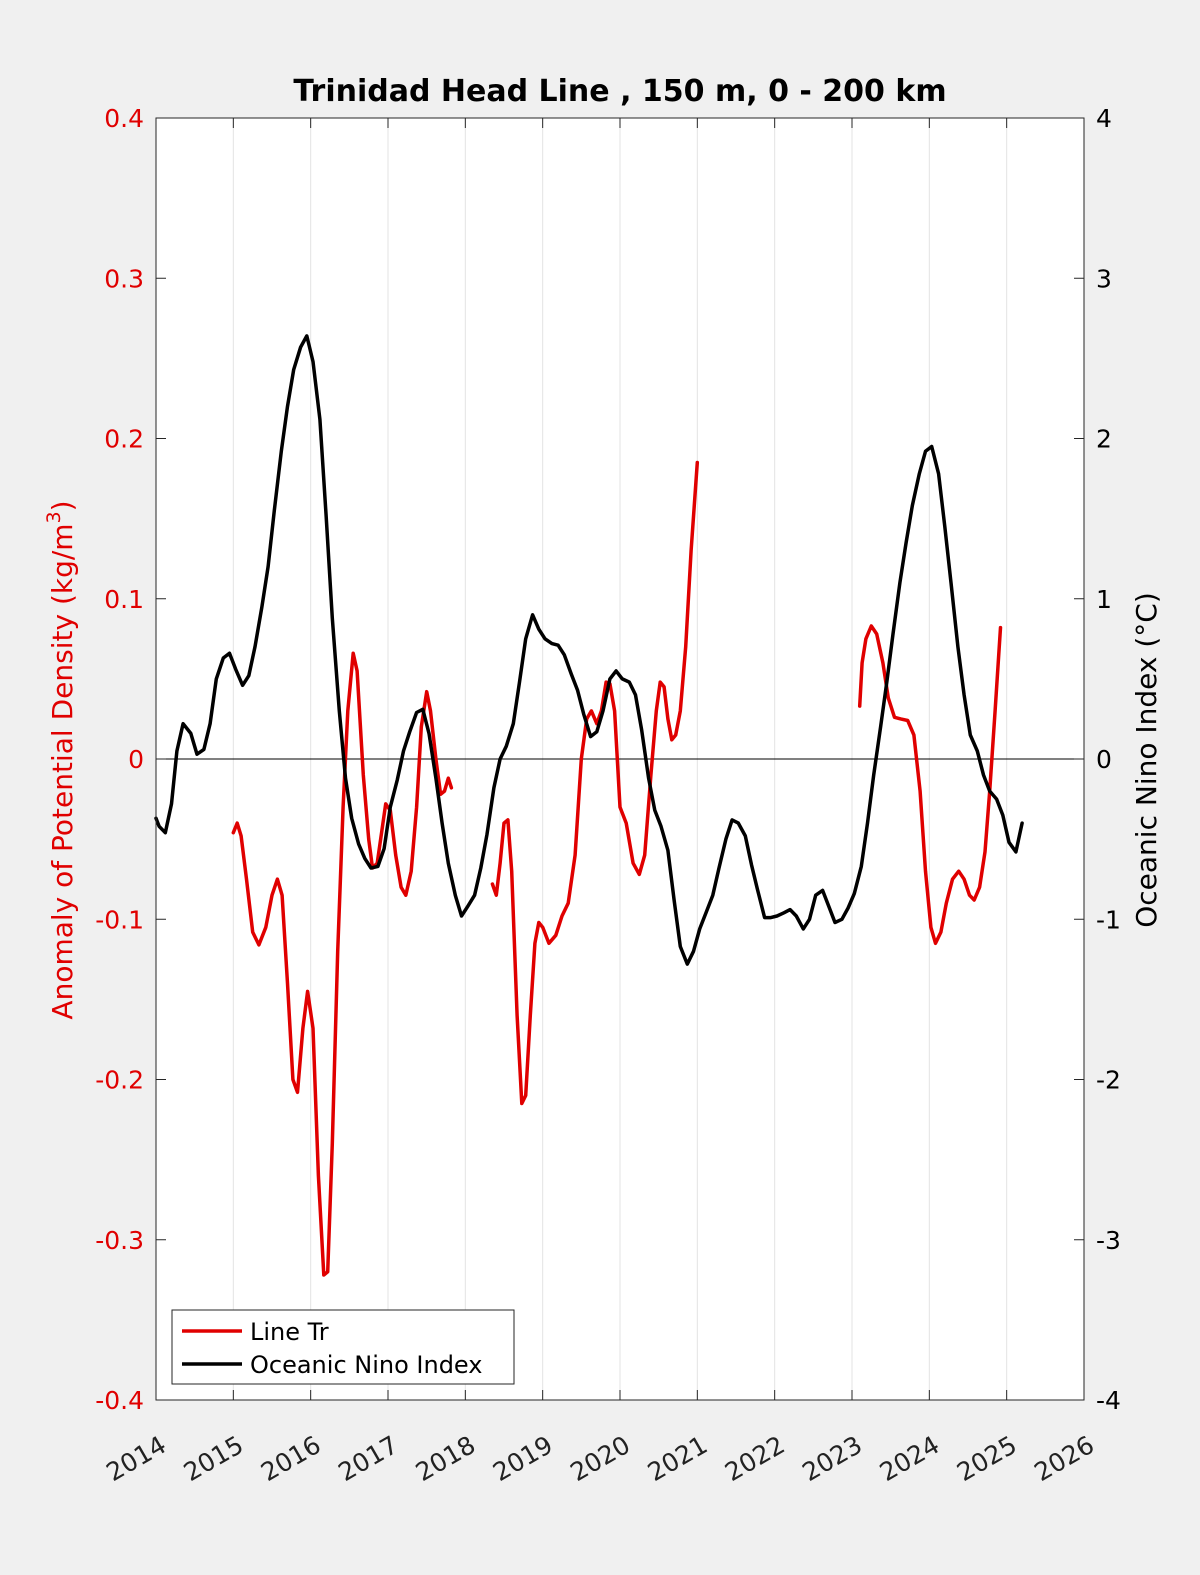 Image resolution: width=1200 pixels, height=1575 pixels. Describe the element at coordinates (366, 1365) in the screenshot. I see `legend-label-oni: Oceanic Nino Index` at that location.